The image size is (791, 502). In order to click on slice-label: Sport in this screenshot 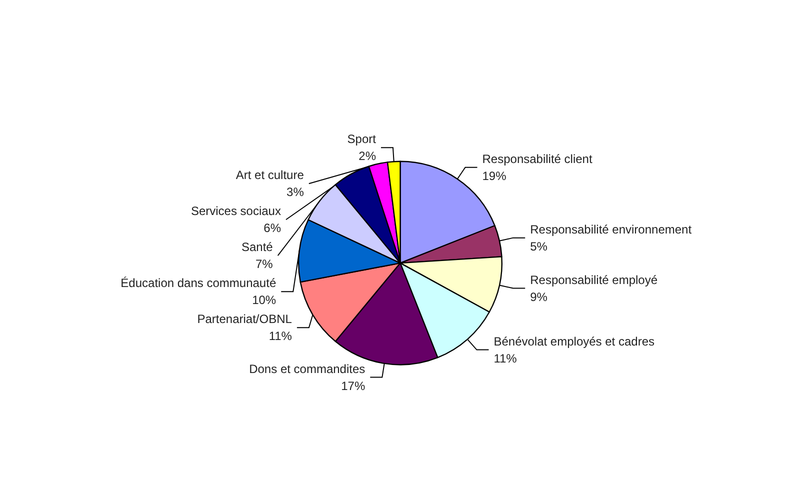, I will do `click(362, 139)`.